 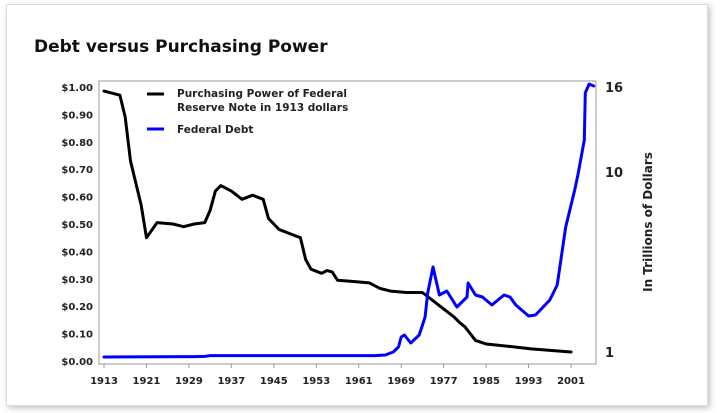 What do you see at coordinates (77, 115) in the screenshot?
I see `left-y-tick-label: $0.90` at bounding box center [77, 115].